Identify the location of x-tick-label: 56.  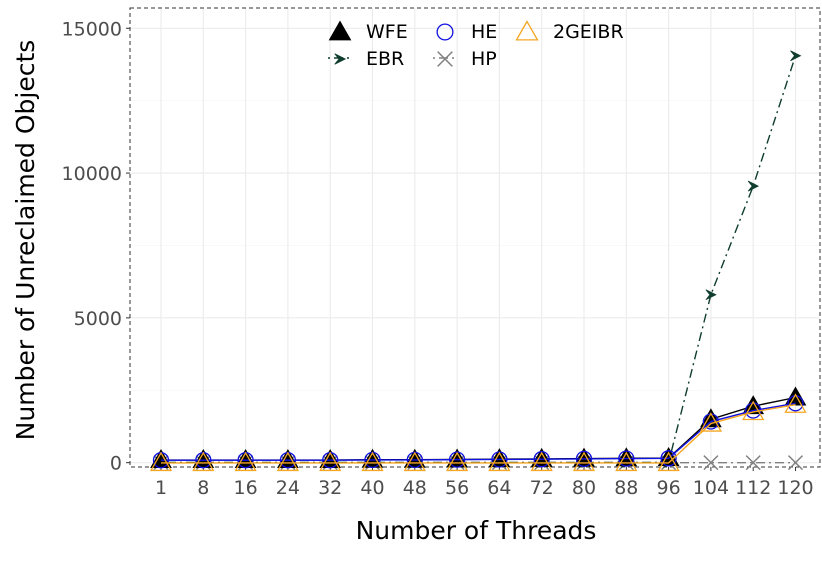
(457, 488).